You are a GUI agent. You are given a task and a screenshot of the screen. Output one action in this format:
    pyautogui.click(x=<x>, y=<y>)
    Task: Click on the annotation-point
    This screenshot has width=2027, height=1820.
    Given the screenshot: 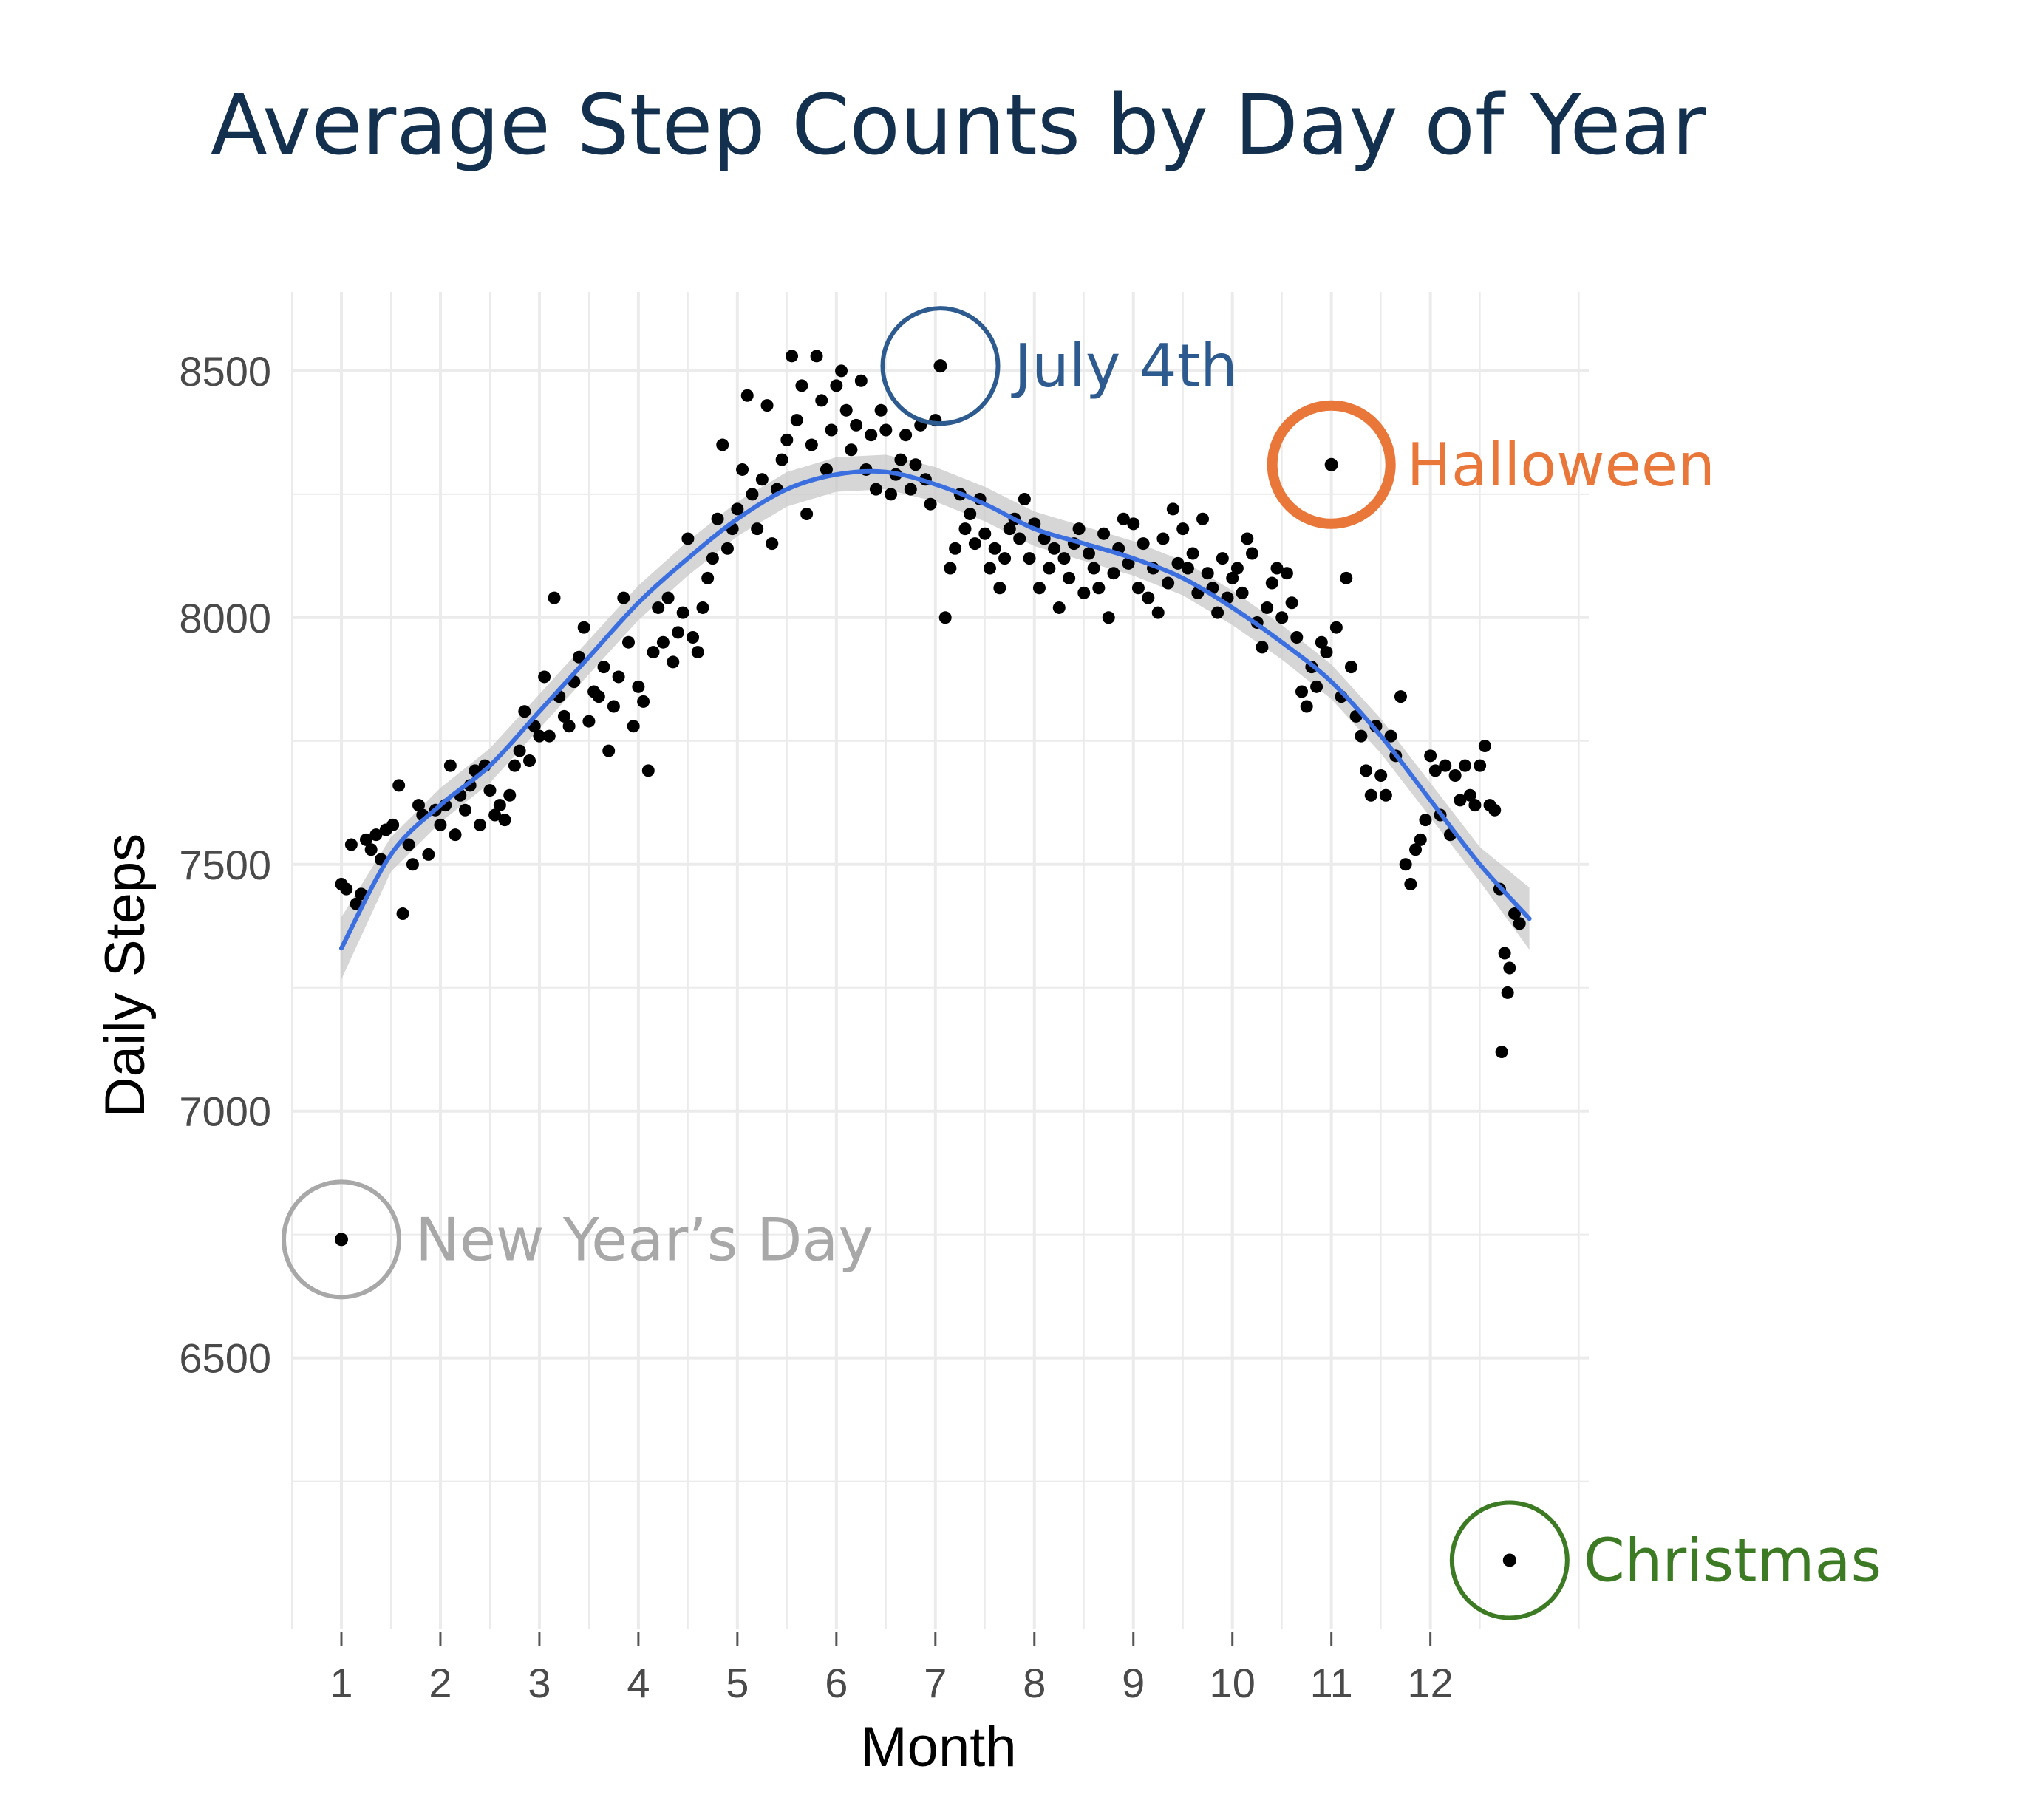 What is the action you would take?
    pyautogui.click(x=341, y=1240)
    